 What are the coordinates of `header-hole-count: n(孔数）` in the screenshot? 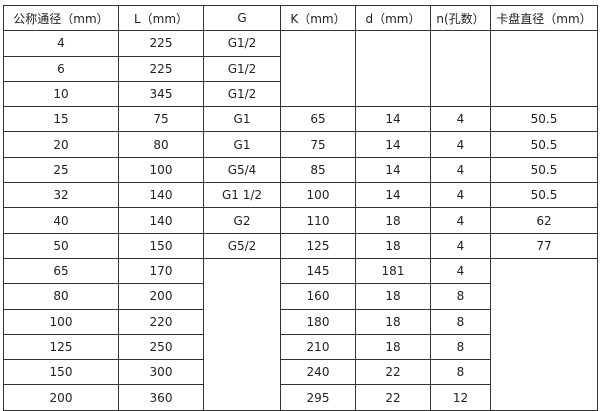 It's located at (460, 18).